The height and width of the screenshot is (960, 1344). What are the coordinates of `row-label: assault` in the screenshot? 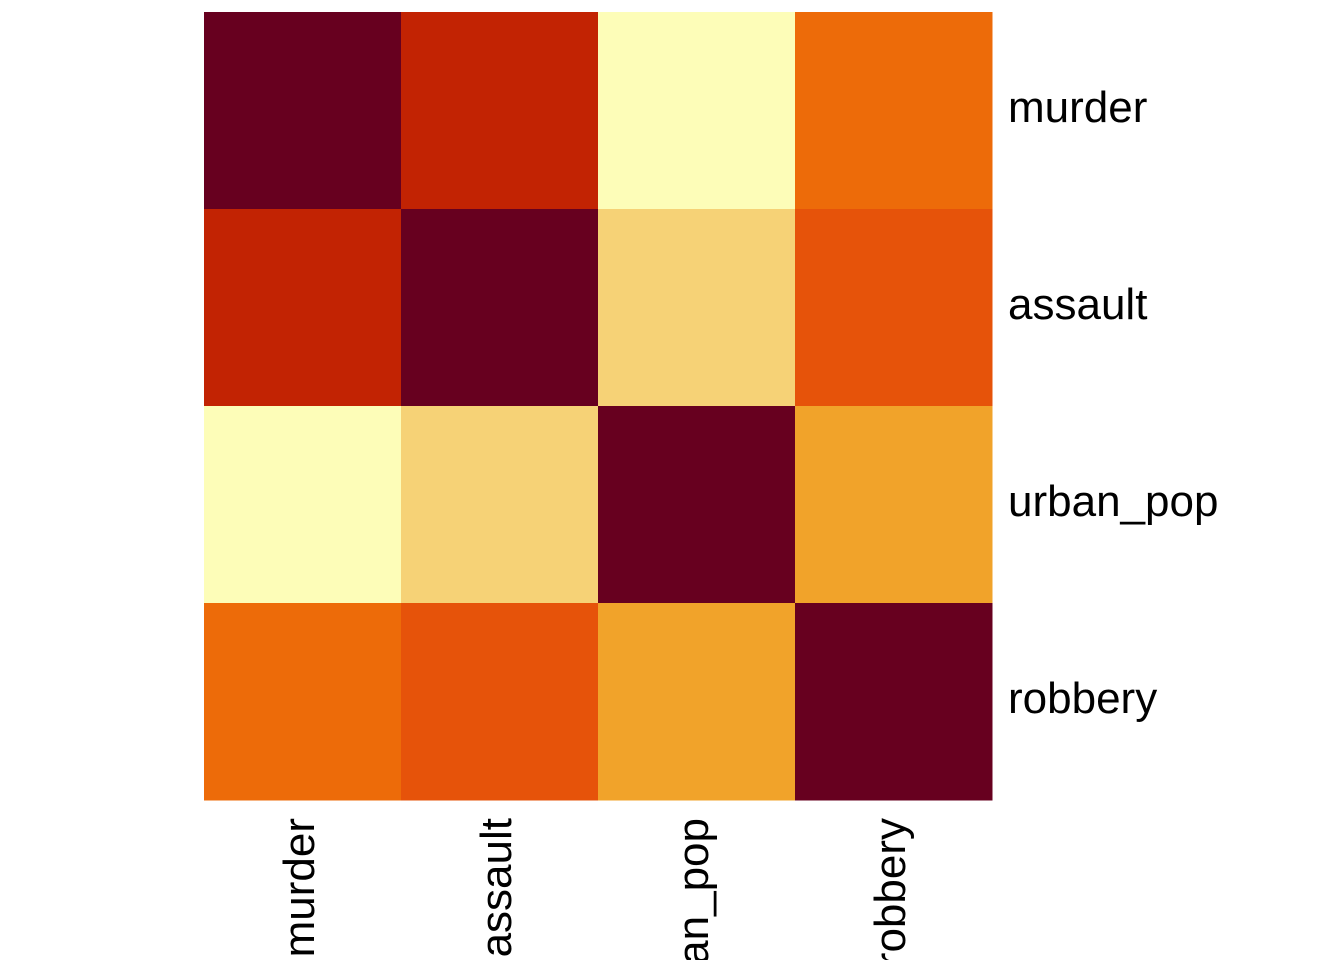 It's located at (1077, 304).